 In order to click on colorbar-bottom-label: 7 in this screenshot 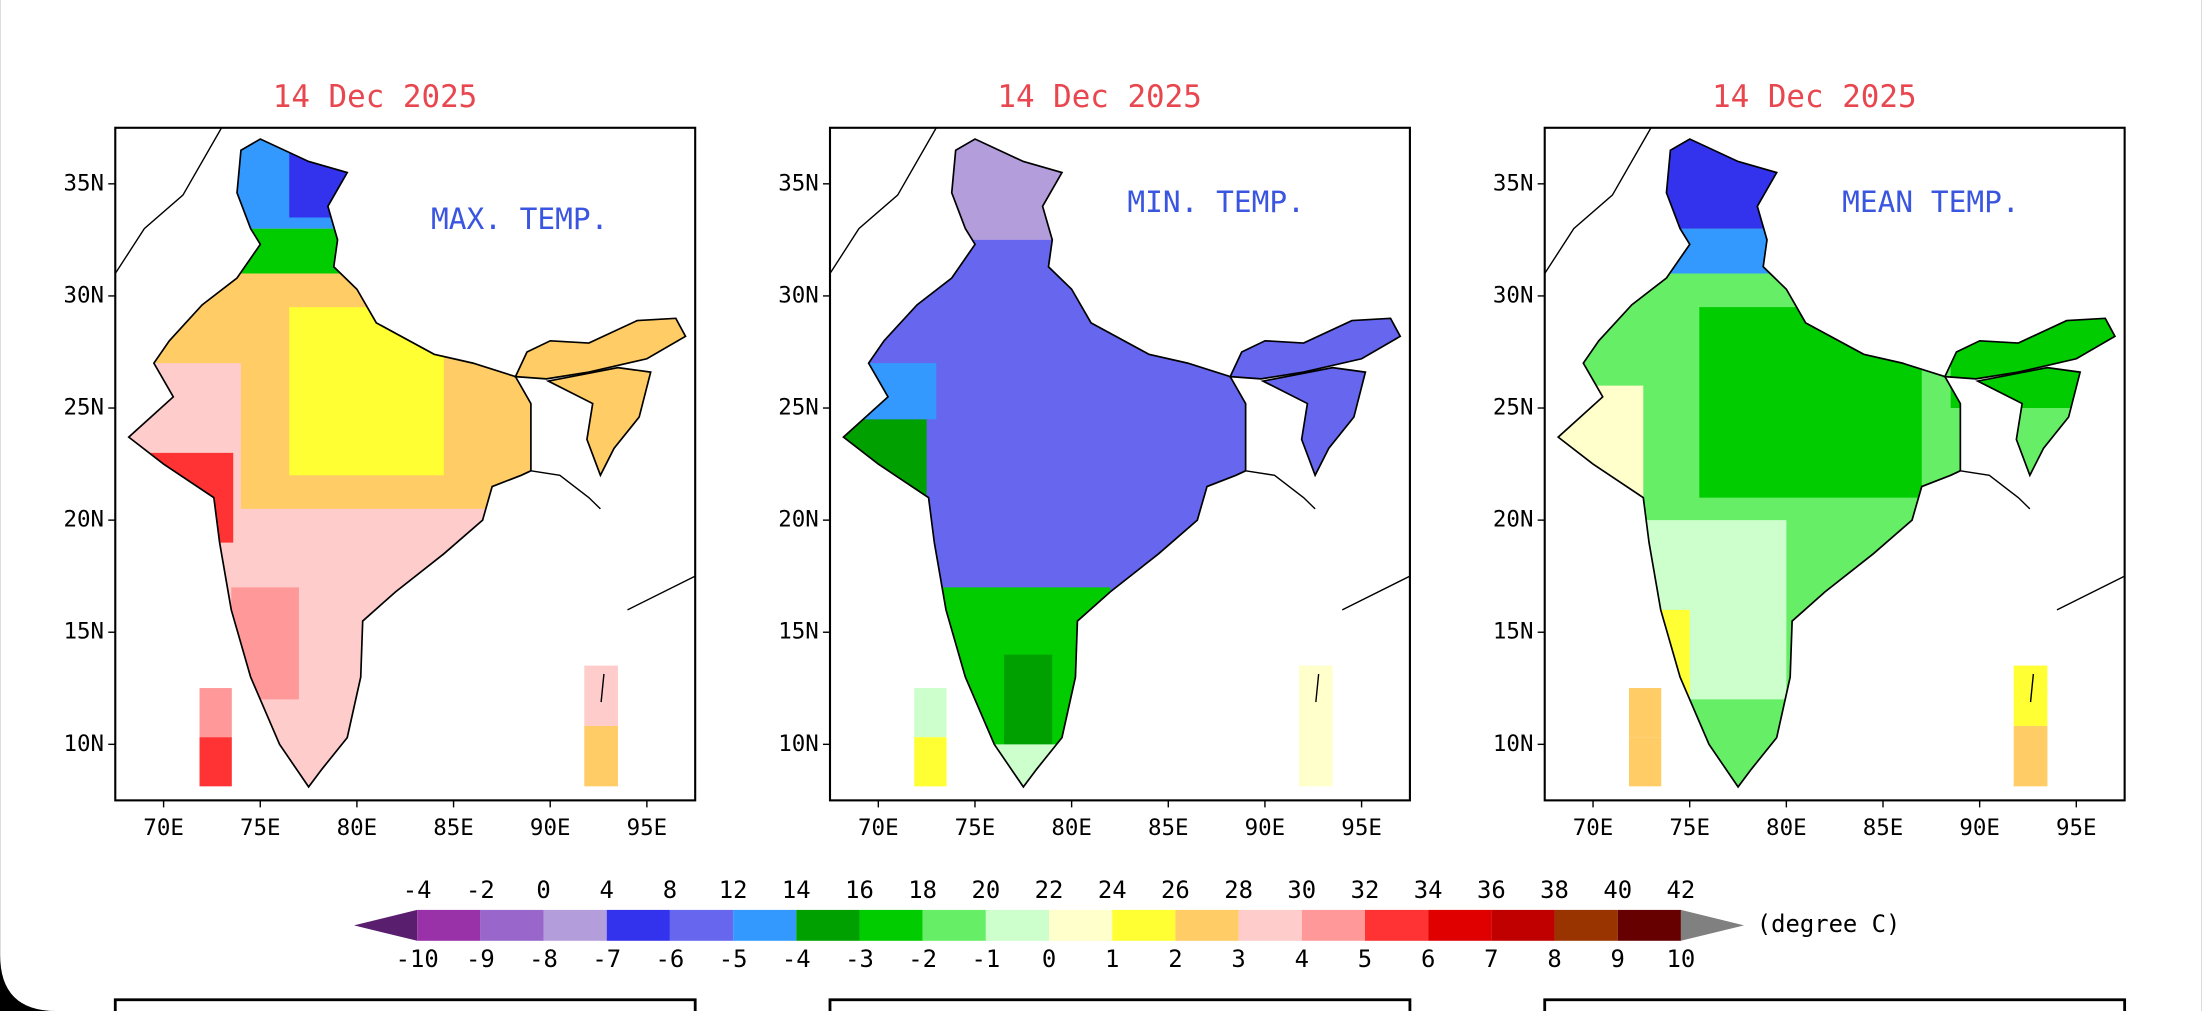, I will do `click(1491, 959)`.